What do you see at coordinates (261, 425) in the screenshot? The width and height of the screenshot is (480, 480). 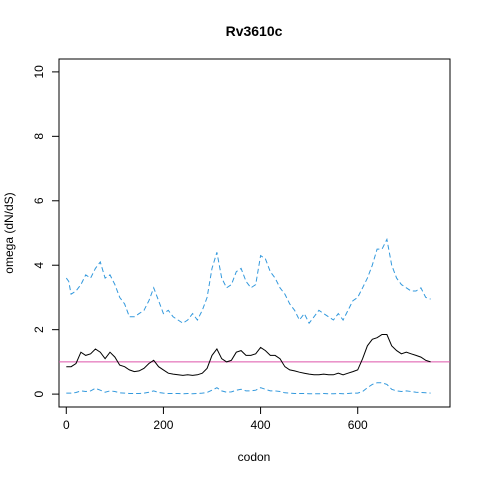 I see `x-tick-label: 400` at bounding box center [261, 425].